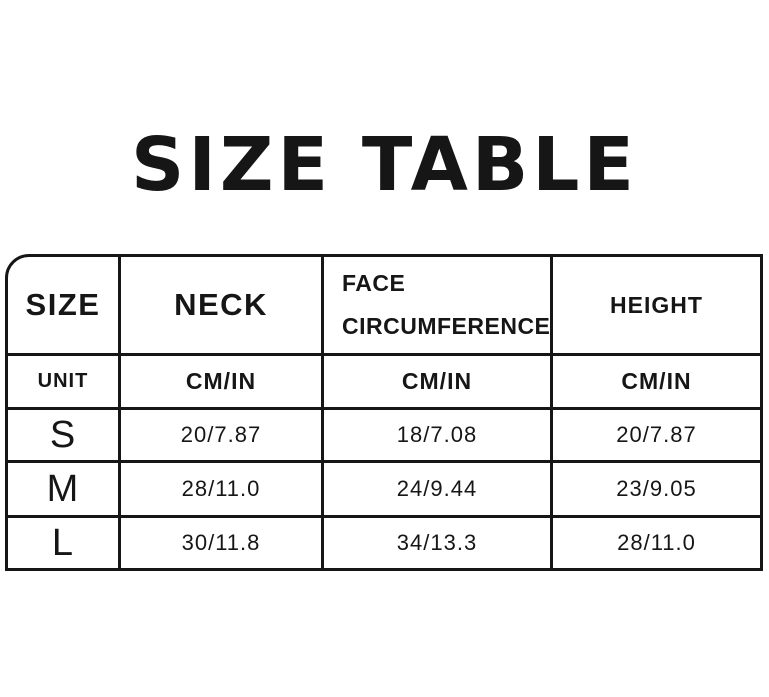  I want to click on size-l-height-value: 28/11.0, so click(655, 541).